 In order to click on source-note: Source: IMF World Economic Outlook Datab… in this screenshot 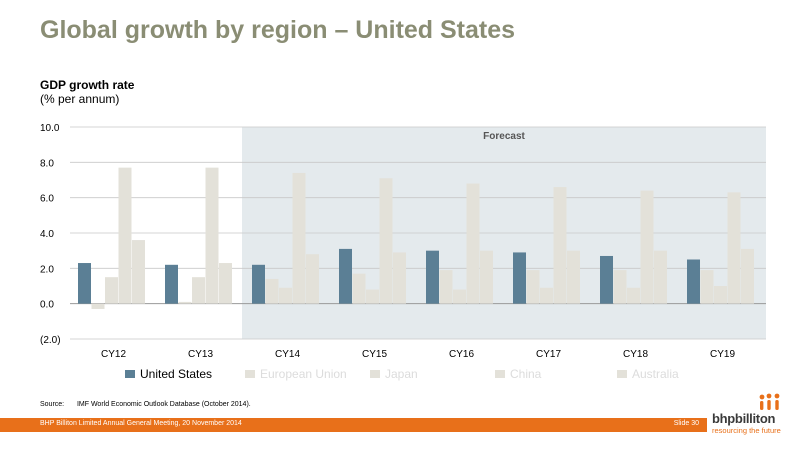, I will do `click(145, 404)`.